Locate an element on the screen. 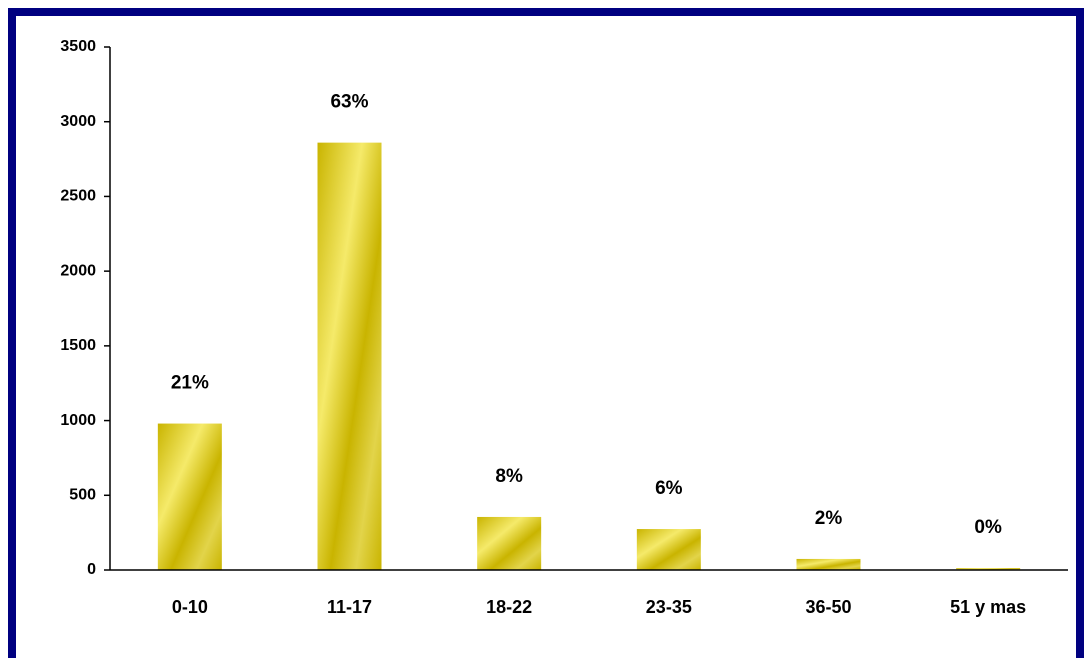 This screenshot has width=1090, height=658. y-tick-label: 3500 is located at coordinates (78, 46).